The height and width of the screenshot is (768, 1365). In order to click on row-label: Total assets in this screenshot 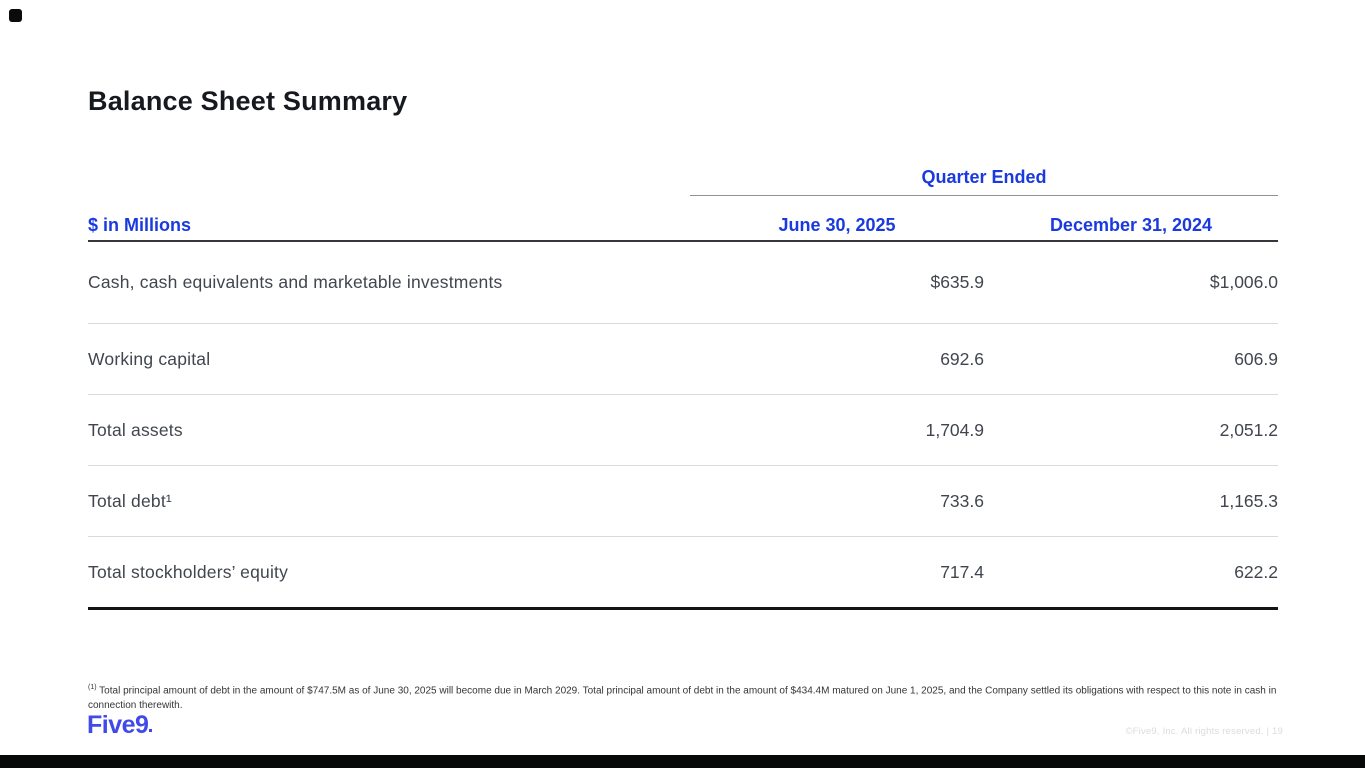, I will do `click(135, 429)`.